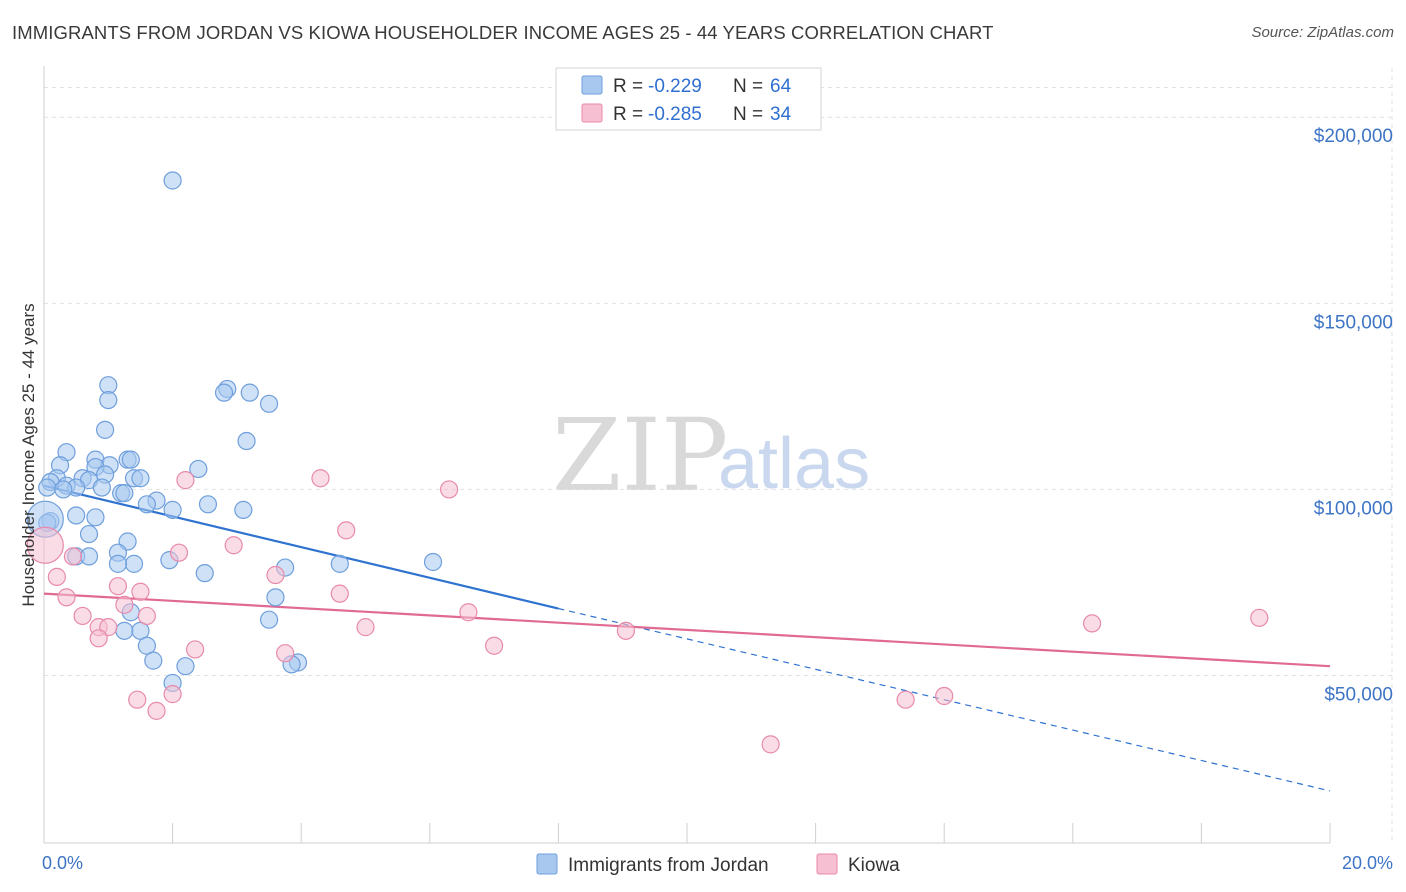 This screenshot has width=1406, height=892. What do you see at coordinates (827, 864) in the screenshot?
I see `bottom-legend-swatch-kiowa` at bounding box center [827, 864].